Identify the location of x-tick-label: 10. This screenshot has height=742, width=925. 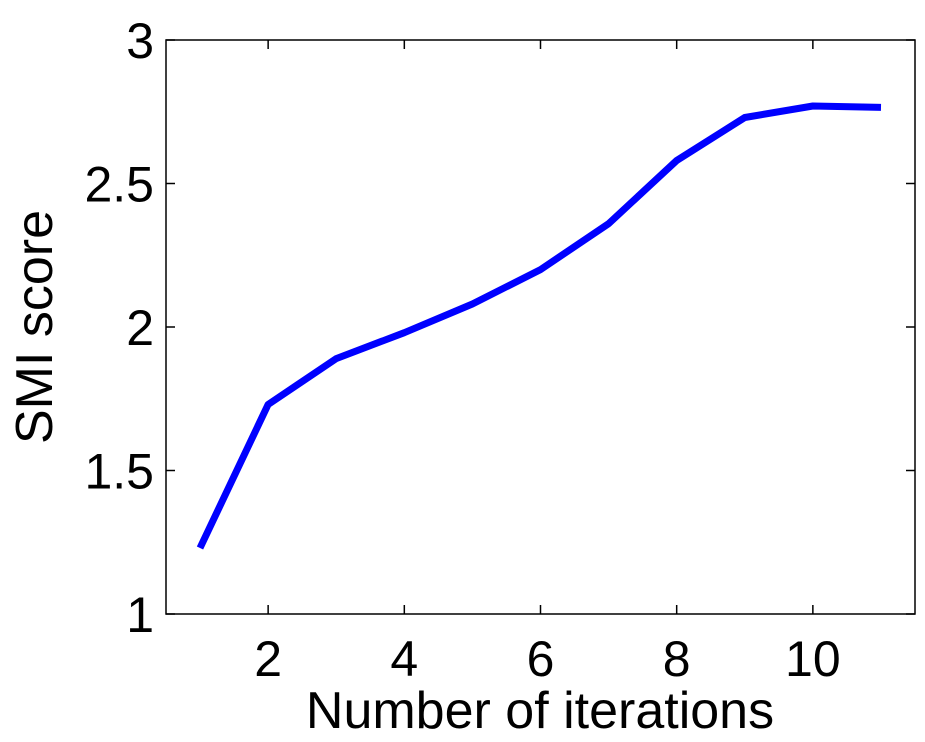
(813, 659).